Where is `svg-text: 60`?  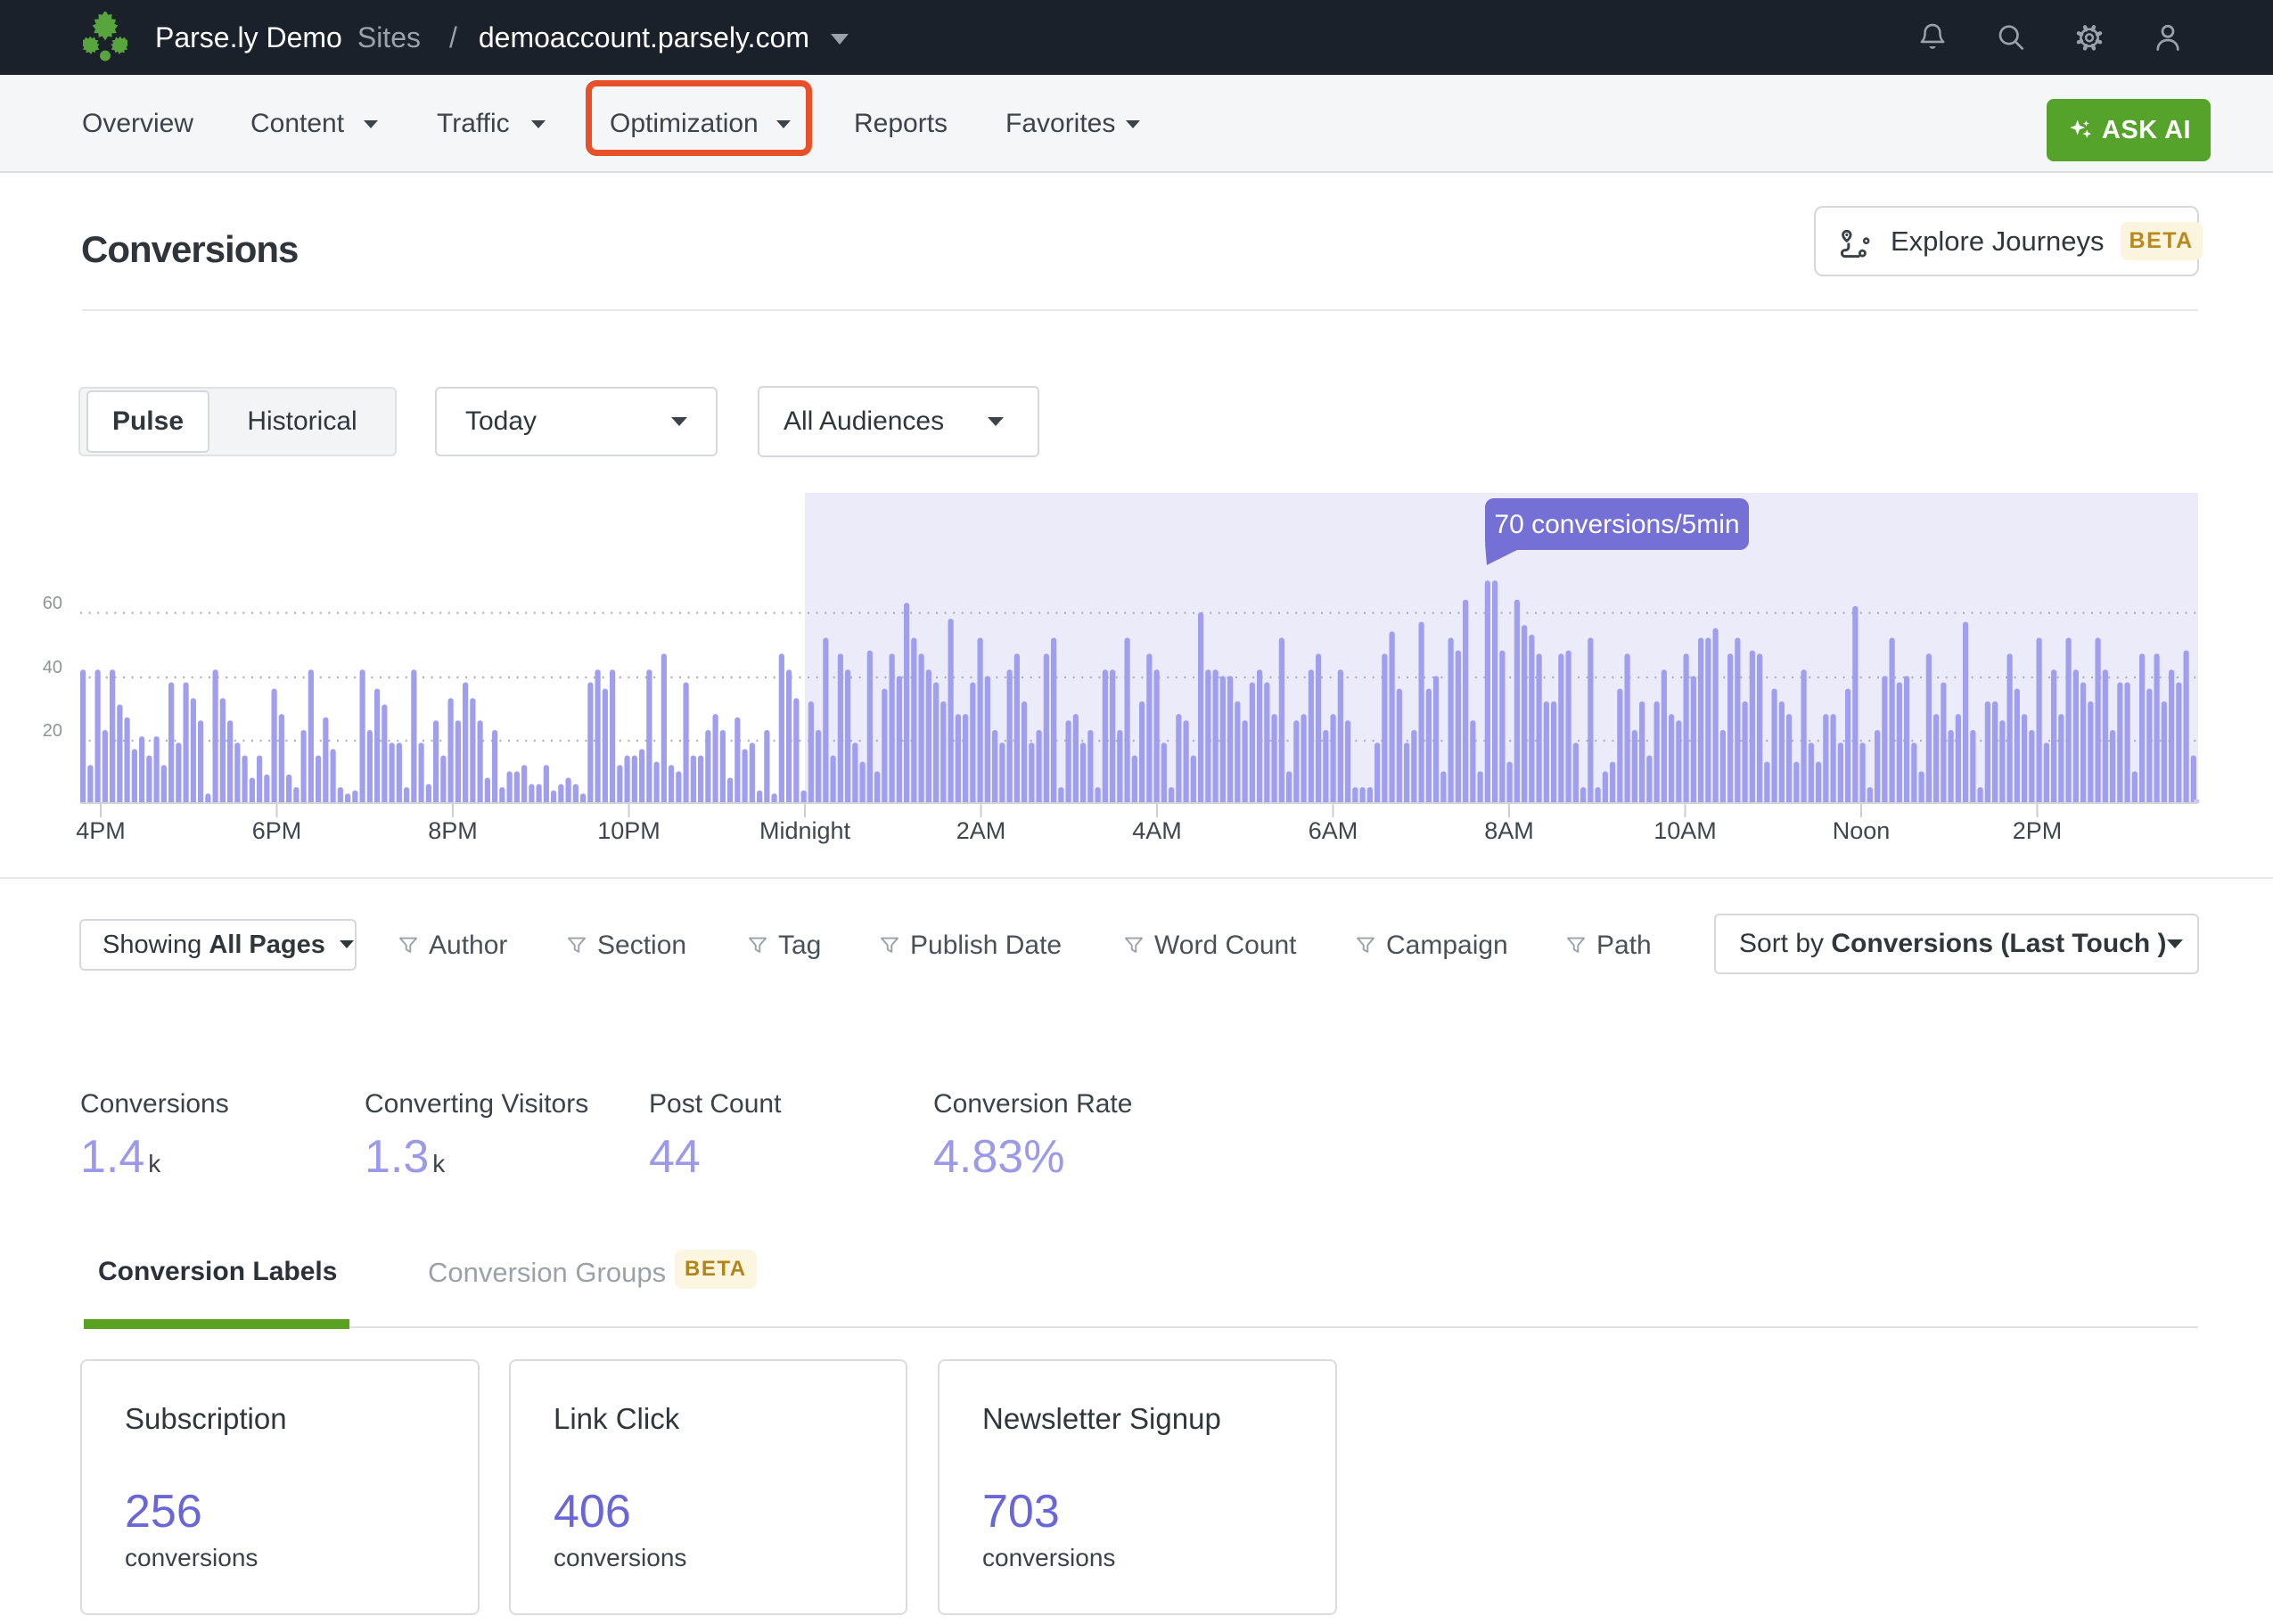 svg-text: 60 is located at coordinates (52, 603).